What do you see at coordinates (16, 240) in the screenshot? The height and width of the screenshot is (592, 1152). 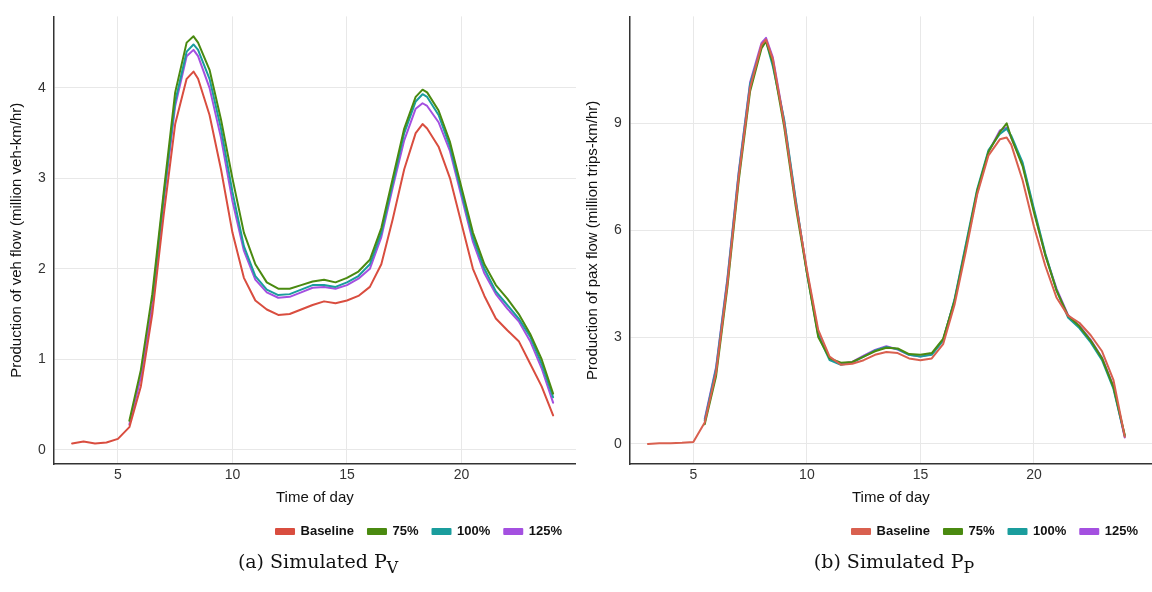 I see `y-axis-title: Production of veh flow (million veh-km/hr)` at bounding box center [16, 240].